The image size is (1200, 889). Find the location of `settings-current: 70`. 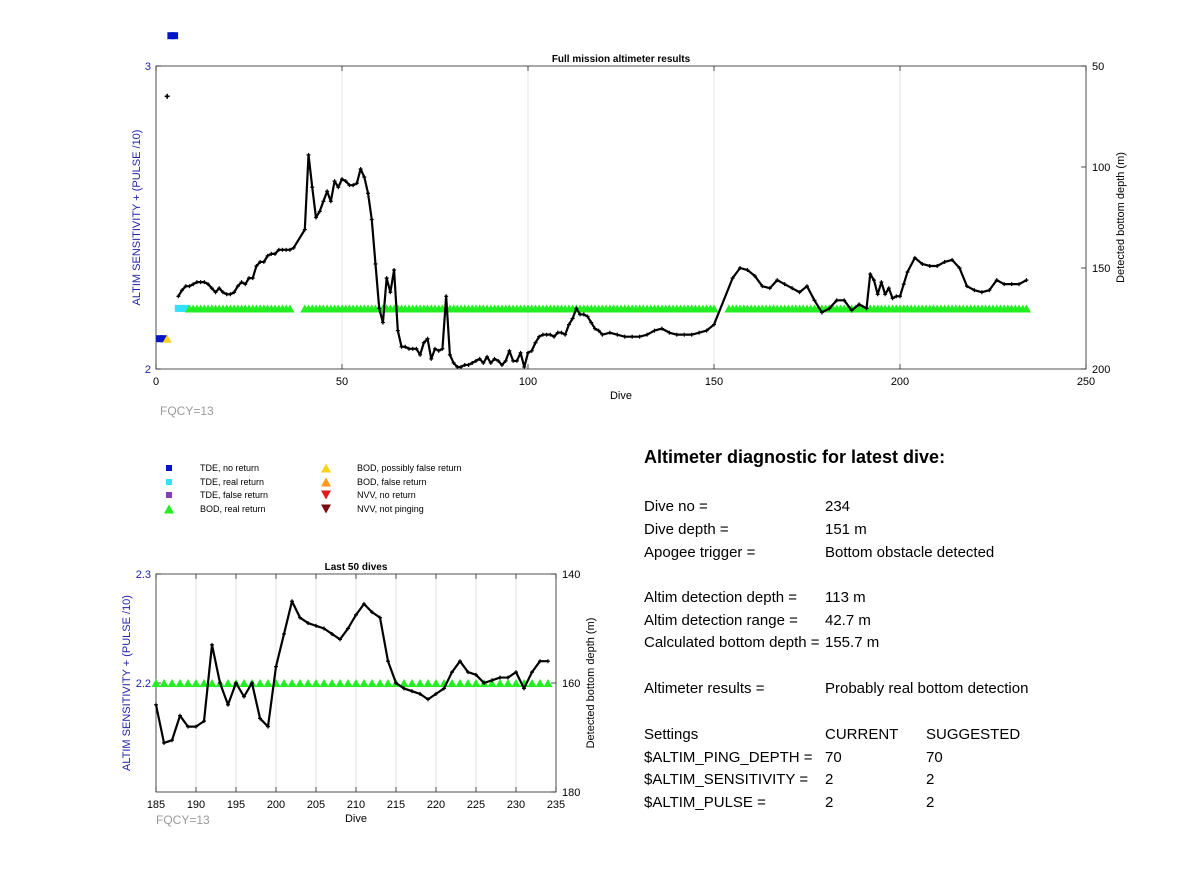

settings-current: 70 is located at coordinates (833, 757).